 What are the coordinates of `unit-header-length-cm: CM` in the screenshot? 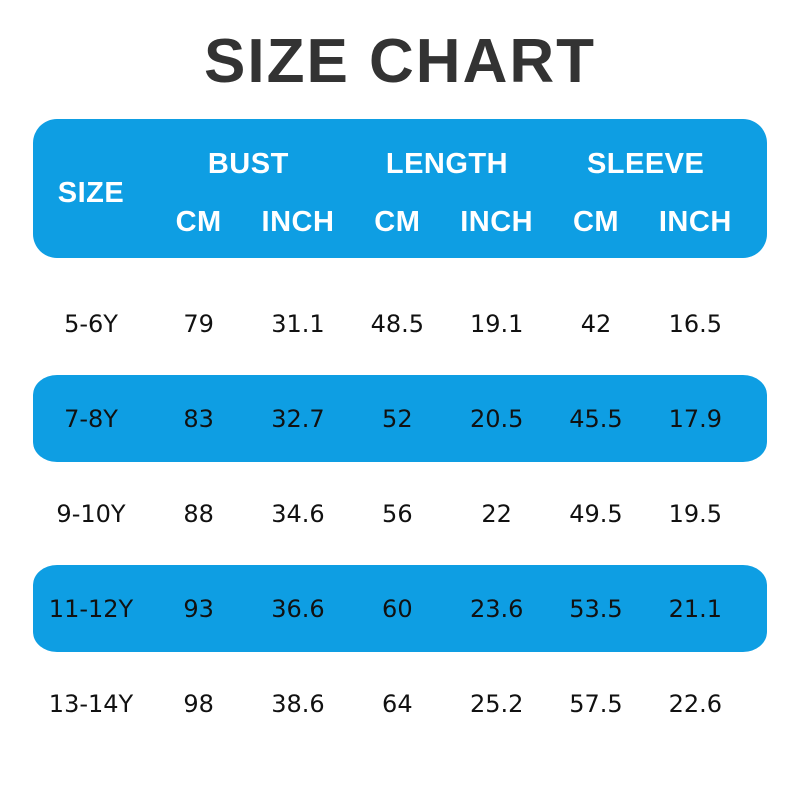 It's located at (397, 222).